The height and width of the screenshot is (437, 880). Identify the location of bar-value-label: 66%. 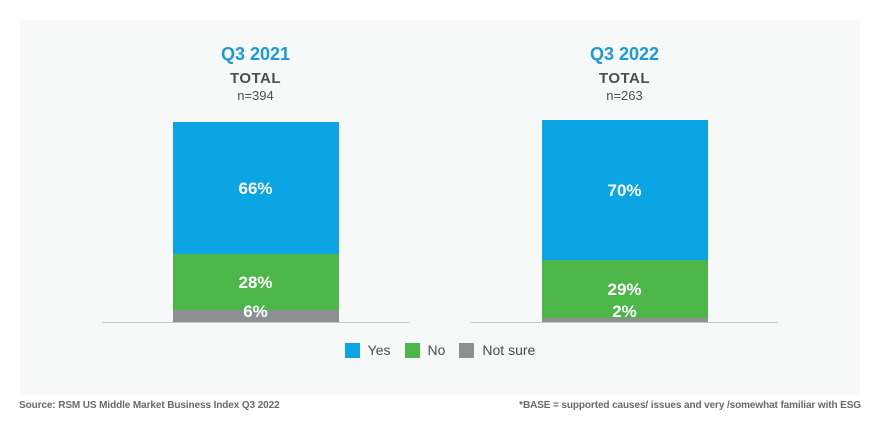
(255, 188).